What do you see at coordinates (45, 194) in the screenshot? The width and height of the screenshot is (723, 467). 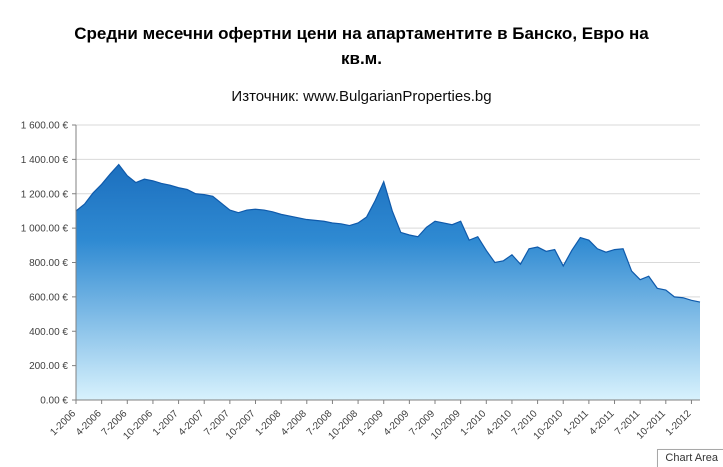 I see `svg-text: 1 200.00 €` at bounding box center [45, 194].